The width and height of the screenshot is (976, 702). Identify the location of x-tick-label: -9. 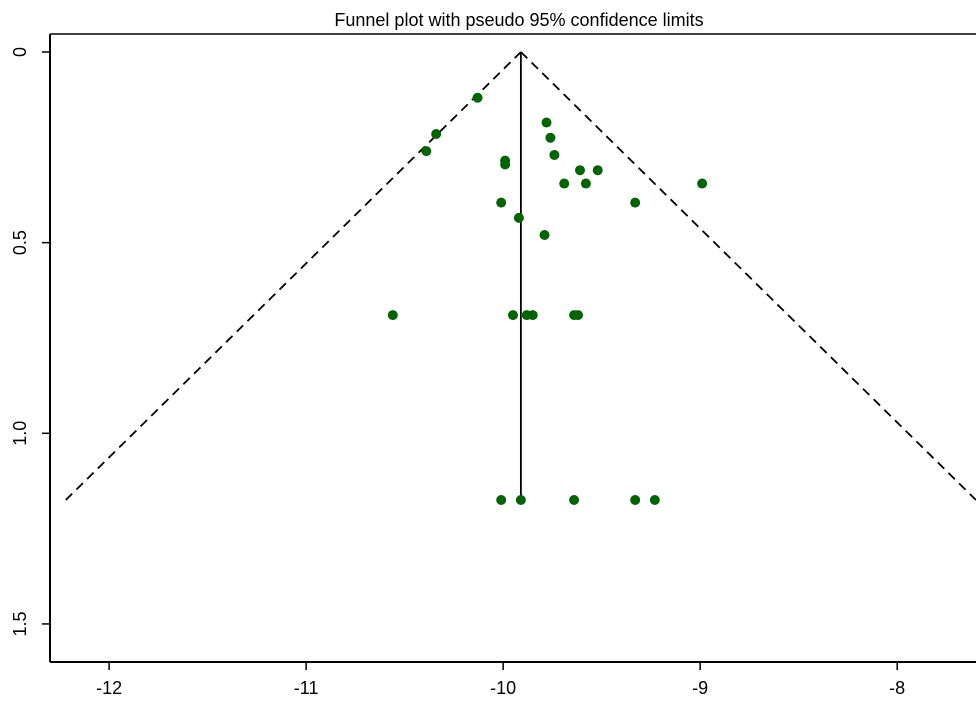
(700, 688).